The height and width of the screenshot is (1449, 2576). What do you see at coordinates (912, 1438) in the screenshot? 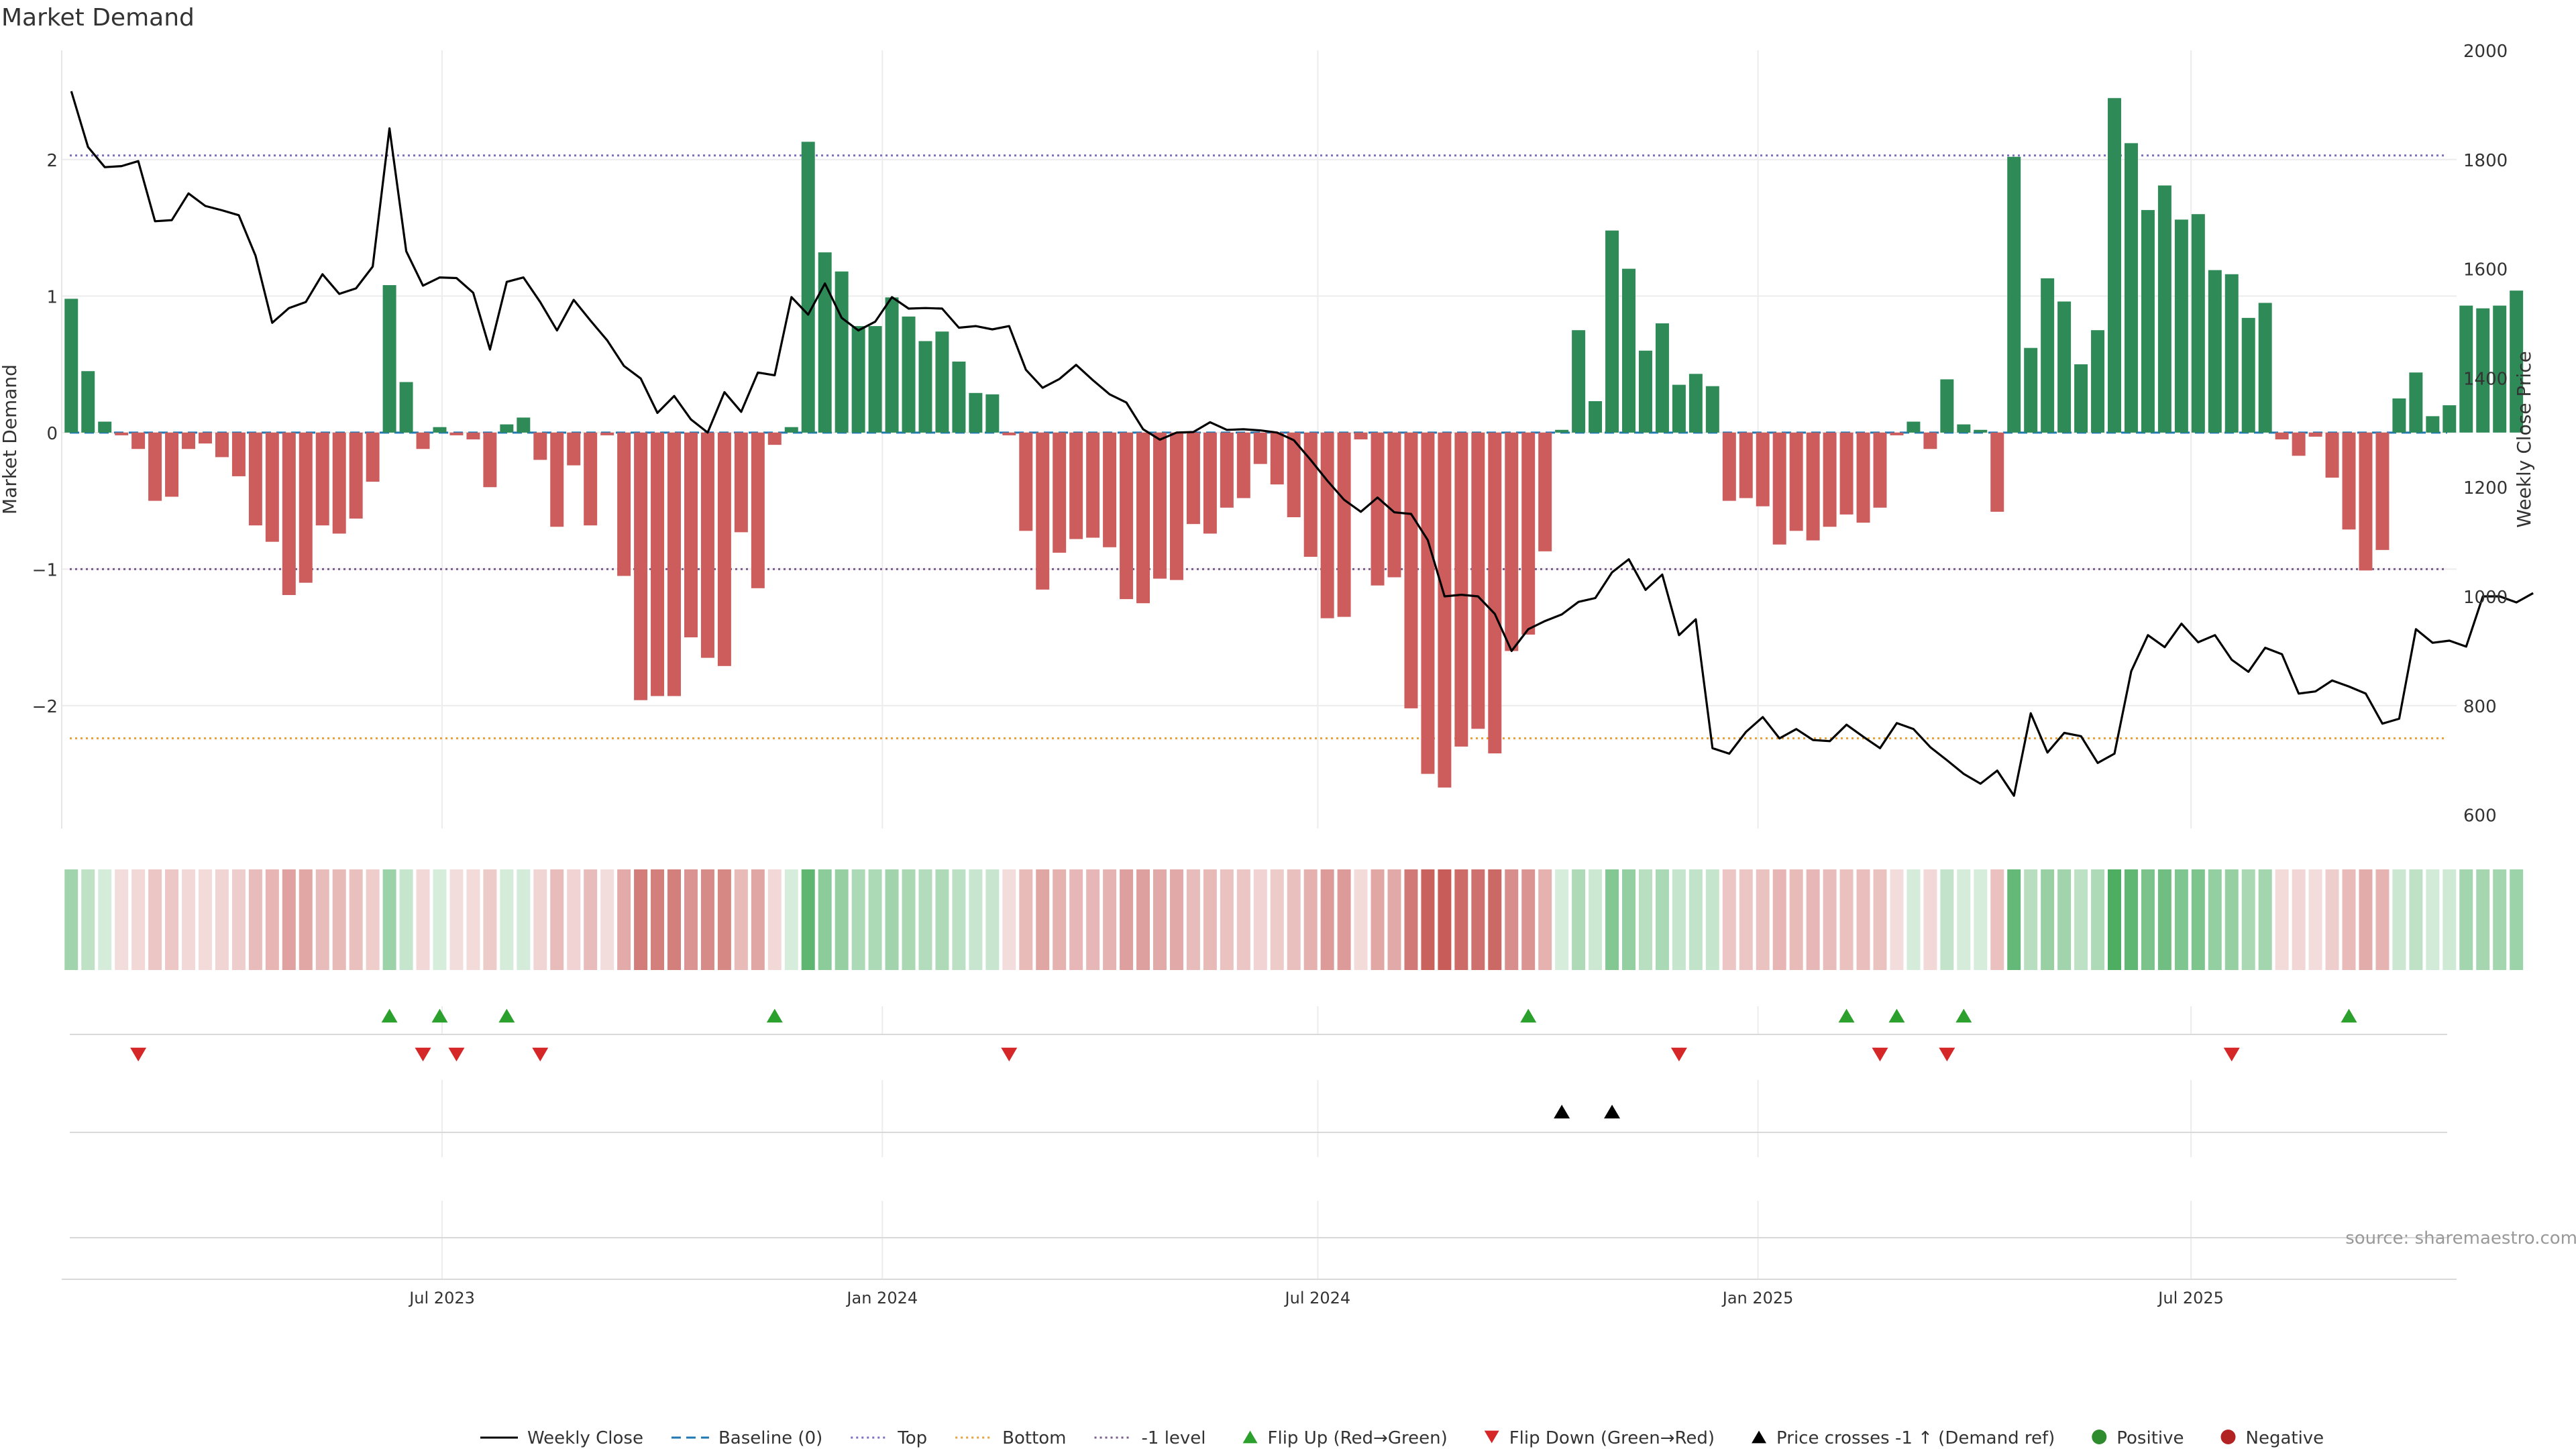
I see `legend-label: Top` at bounding box center [912, 1438].